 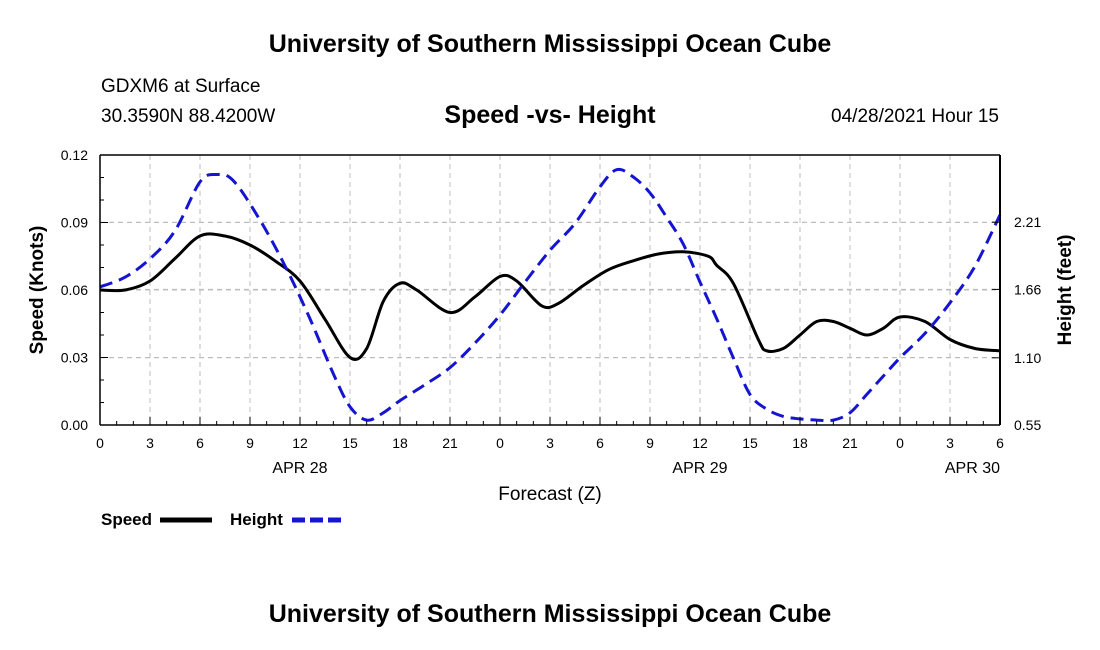 I want to click on y-tick-label: 0.00, so click(x=74, y=425).